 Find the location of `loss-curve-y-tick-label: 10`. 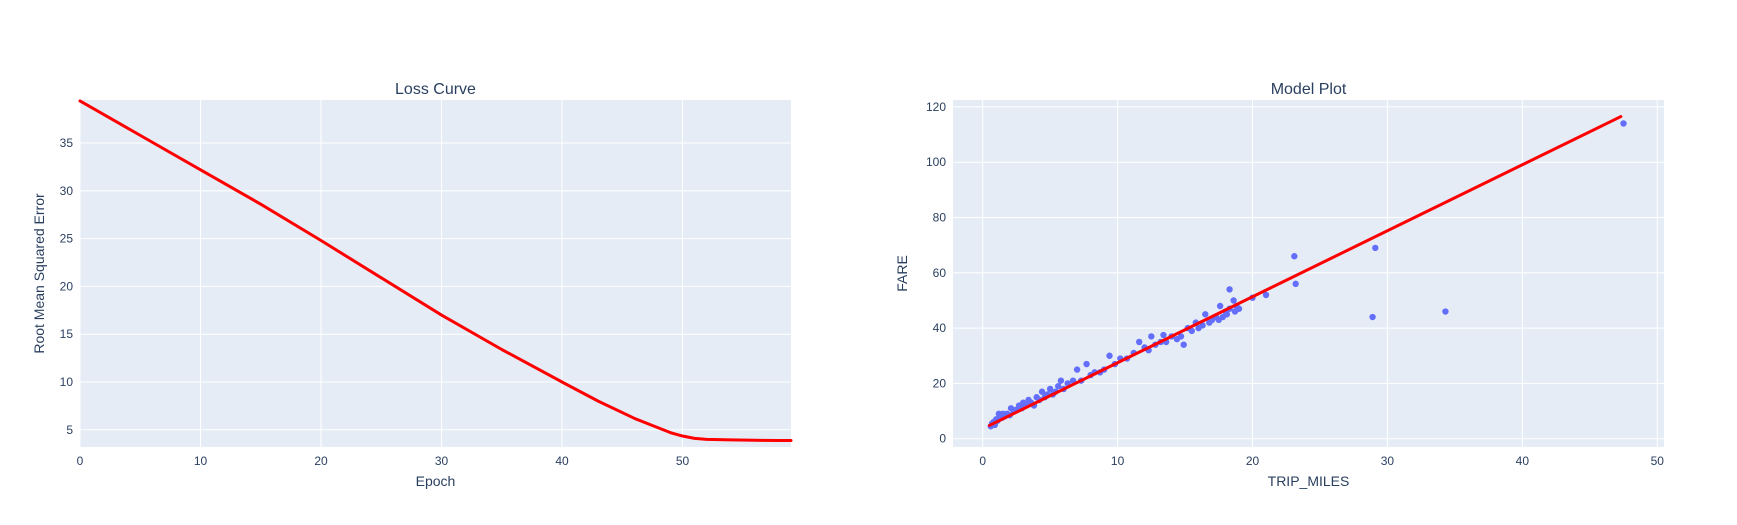

loss-curve-y-tick-label: 10 is located at coordinates (67, 382).